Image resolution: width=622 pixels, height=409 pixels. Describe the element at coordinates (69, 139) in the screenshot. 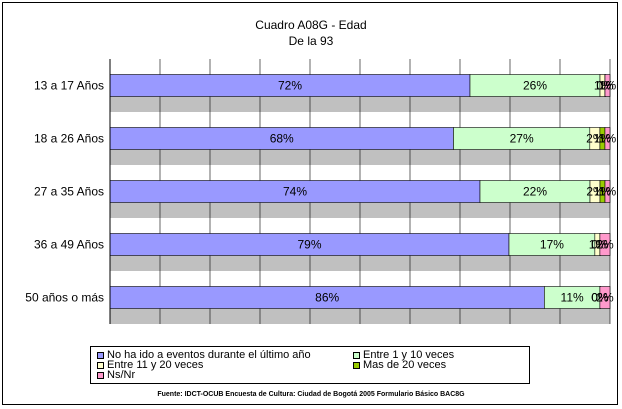

I see `category-label: 18 a 26 Años` at that location.